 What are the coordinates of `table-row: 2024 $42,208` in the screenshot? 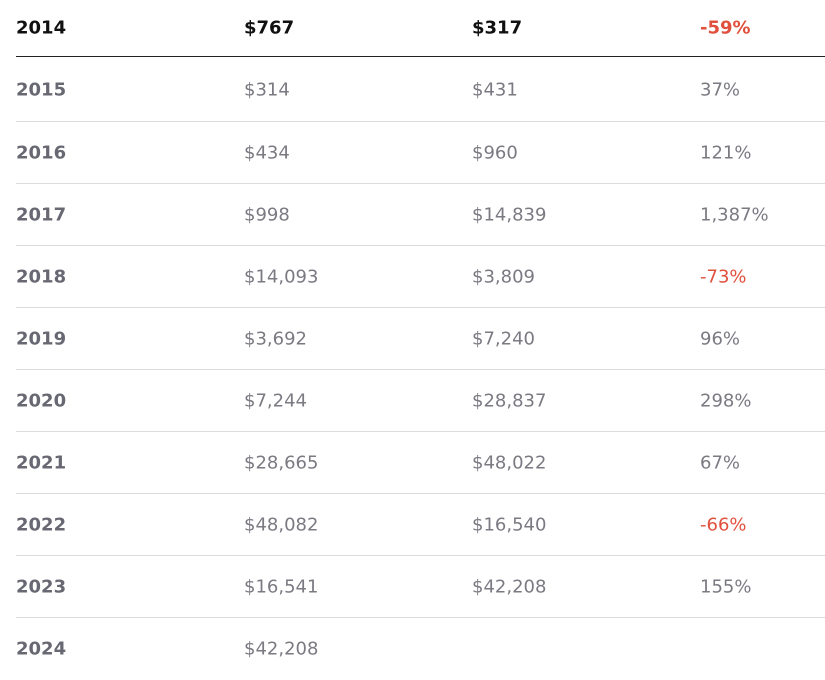 It's located at (420, 648).